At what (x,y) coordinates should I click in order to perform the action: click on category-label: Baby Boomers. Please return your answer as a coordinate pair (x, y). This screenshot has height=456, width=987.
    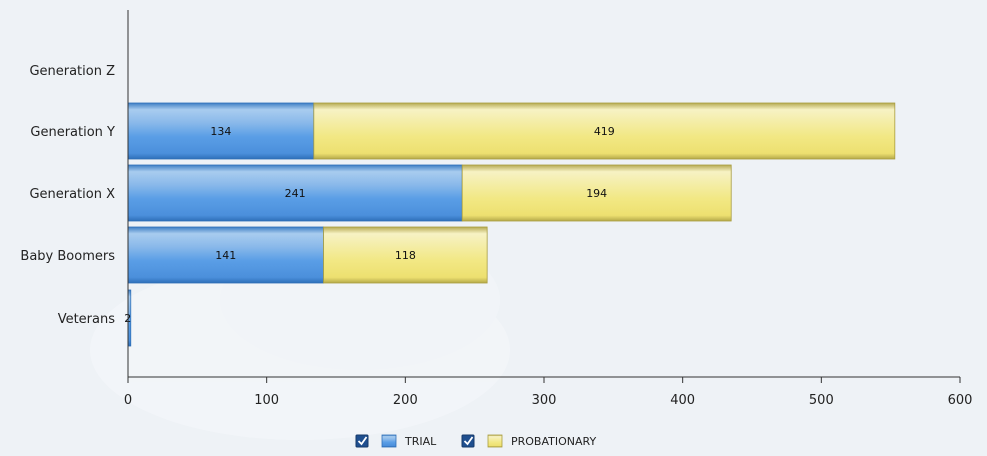
    Looking at the image, I should click on (67, 256).